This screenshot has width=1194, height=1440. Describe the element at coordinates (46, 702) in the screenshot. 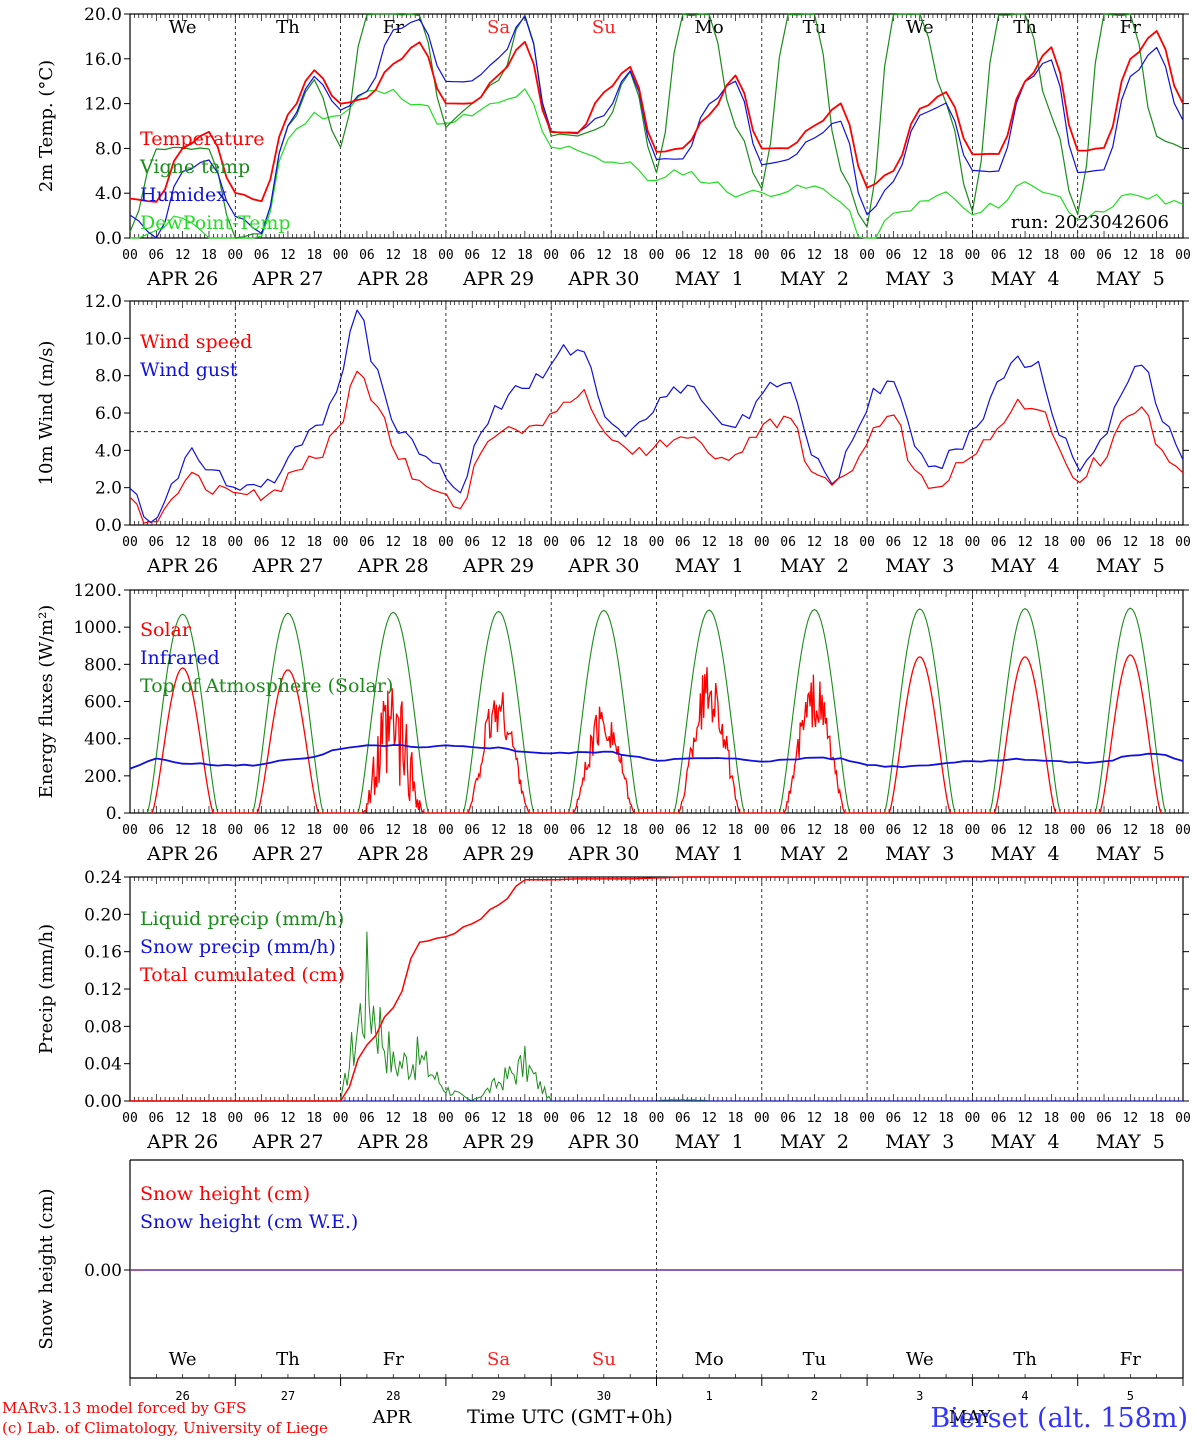

I see `y-axis-label: Energy fluxes (W/m²)` at that location.